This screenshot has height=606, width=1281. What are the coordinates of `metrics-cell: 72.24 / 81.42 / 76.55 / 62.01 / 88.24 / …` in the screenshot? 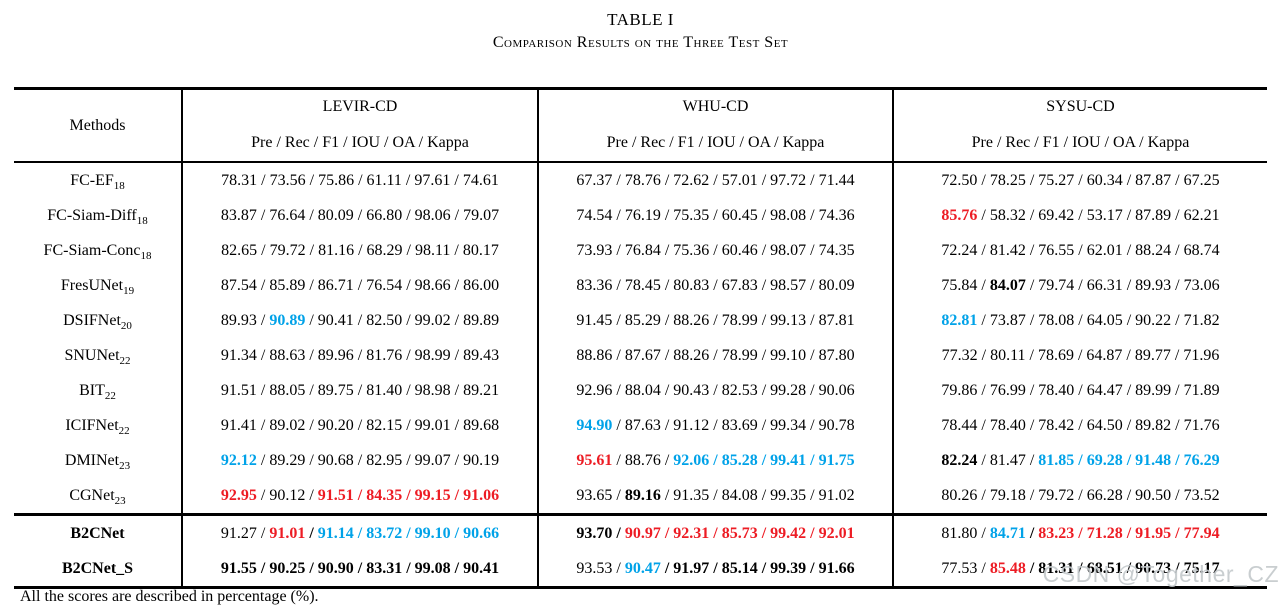 It's located at (1079, 250).